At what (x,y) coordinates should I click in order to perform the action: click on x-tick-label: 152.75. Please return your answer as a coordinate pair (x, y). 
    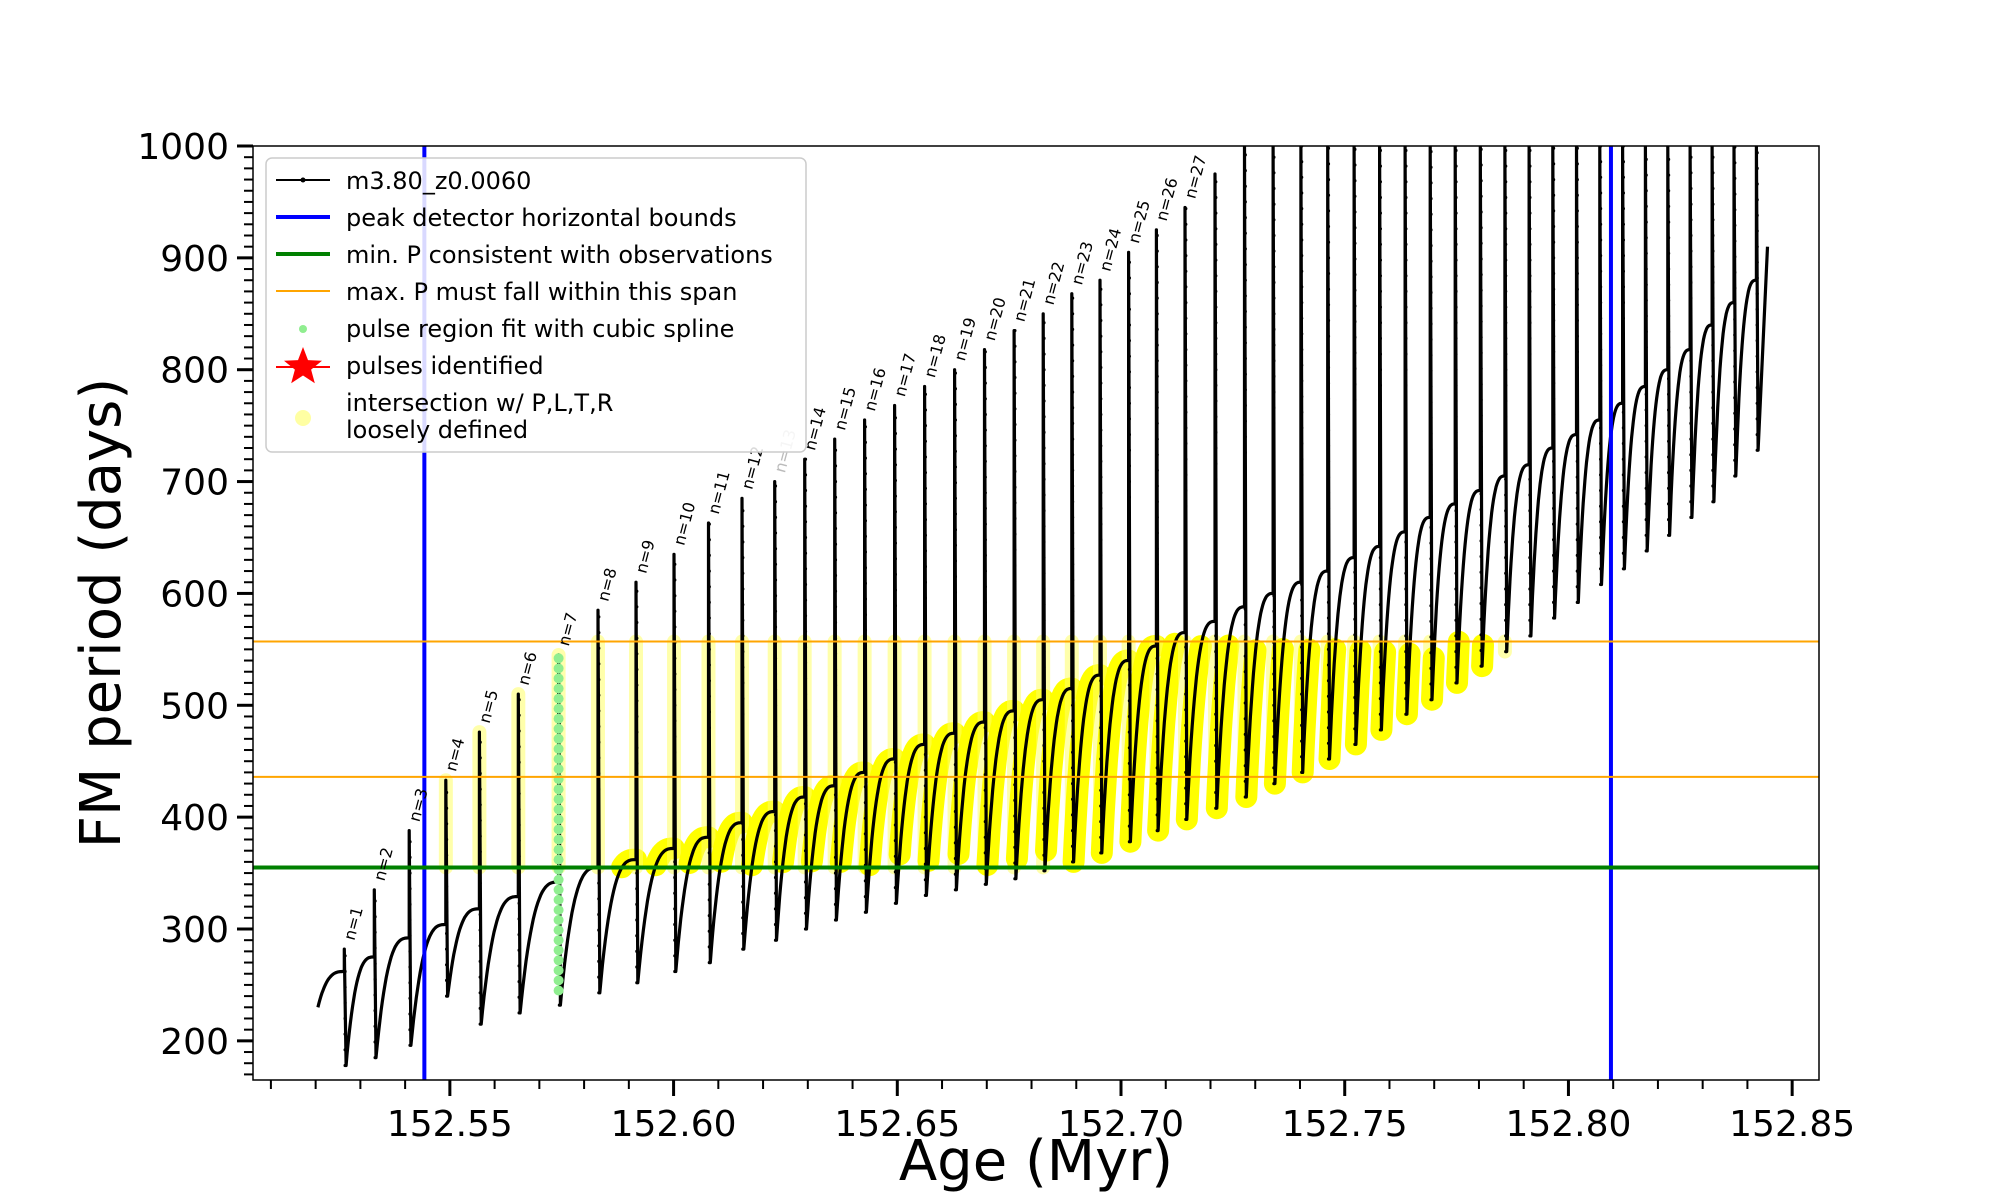
    Looking at the image, I should click on (1345, 1124).